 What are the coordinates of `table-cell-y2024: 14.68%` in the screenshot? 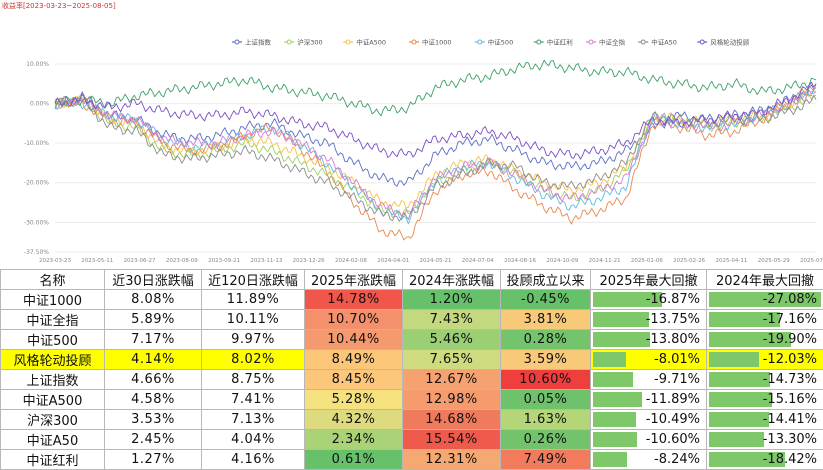 It's located at (452, 420).